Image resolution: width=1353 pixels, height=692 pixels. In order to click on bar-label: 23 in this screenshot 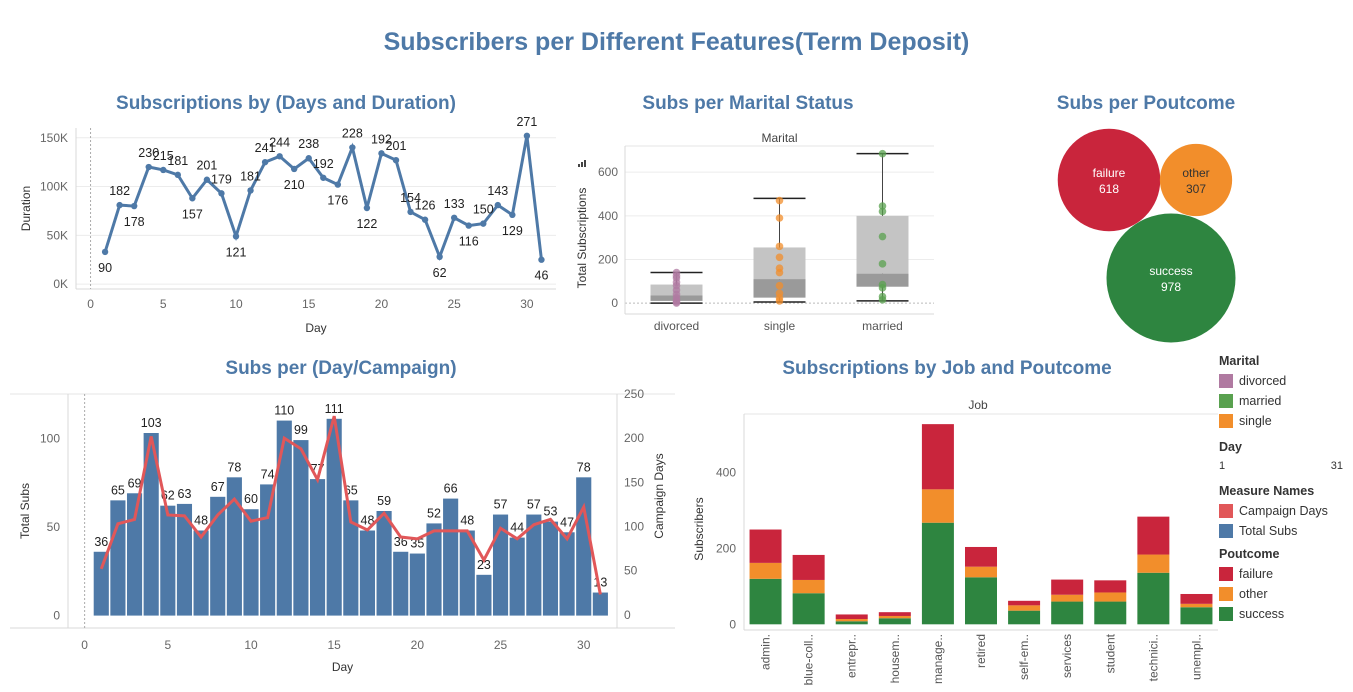, I will do `click(484, 565)`.